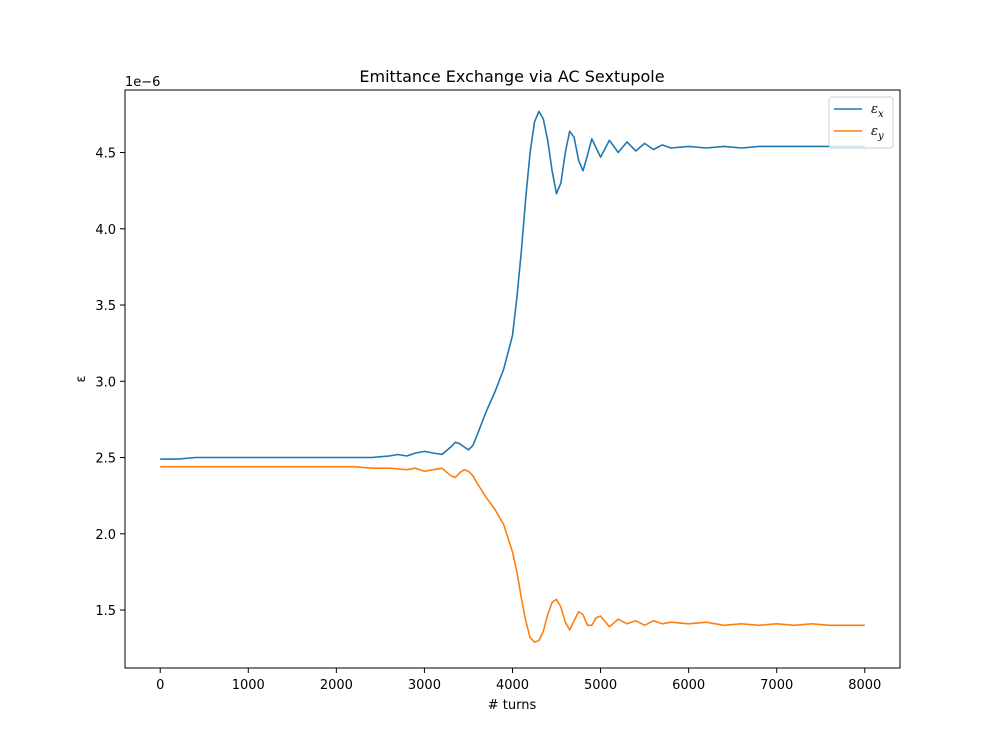  What do you see at coordinates (105, 154) in the screenshot?
I see `y-tick-label: 4.5` at bounding box center [105, 154].